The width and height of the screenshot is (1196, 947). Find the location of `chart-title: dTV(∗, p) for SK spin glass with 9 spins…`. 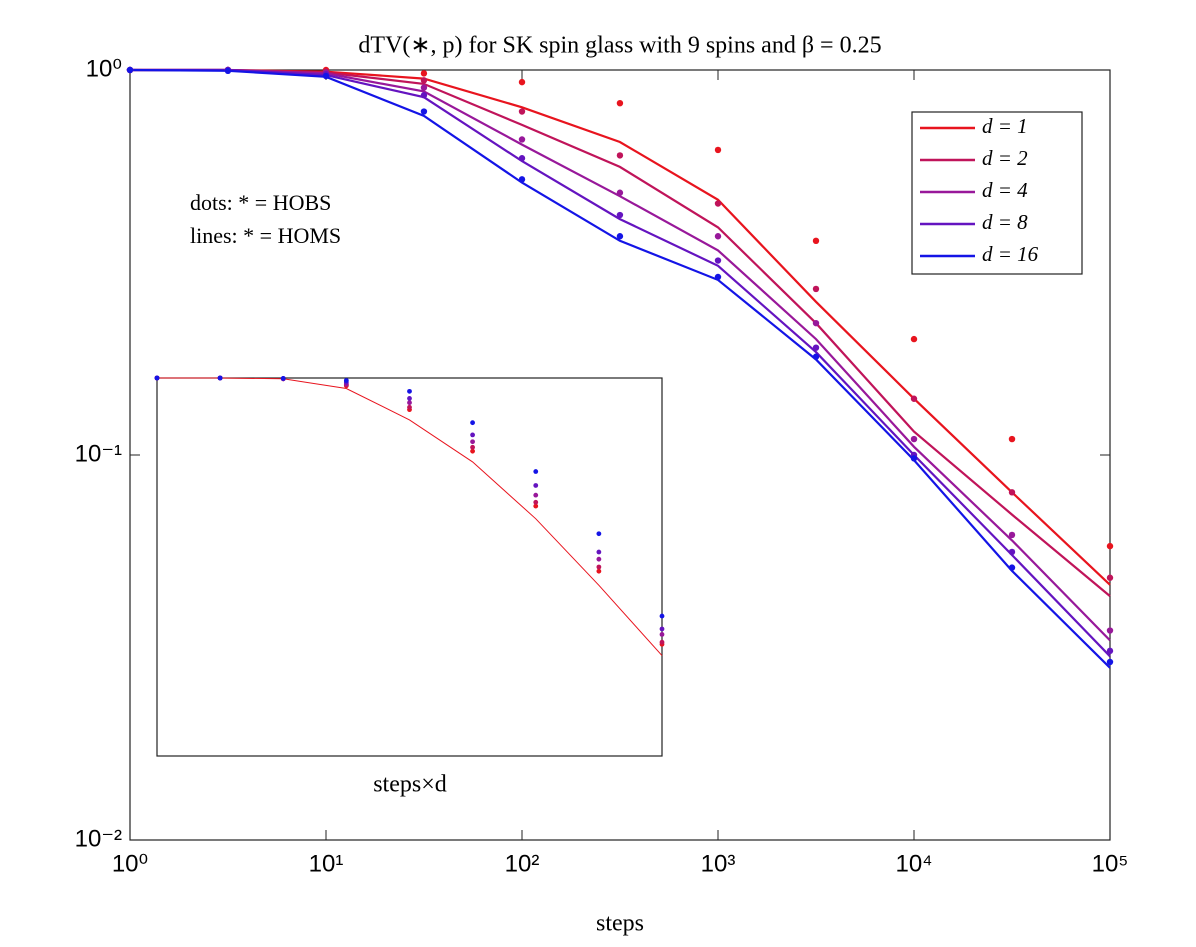

chart-title: dTV(∗, p) for SK spin glass with 9 spins… is located at coordinates (619, 46).